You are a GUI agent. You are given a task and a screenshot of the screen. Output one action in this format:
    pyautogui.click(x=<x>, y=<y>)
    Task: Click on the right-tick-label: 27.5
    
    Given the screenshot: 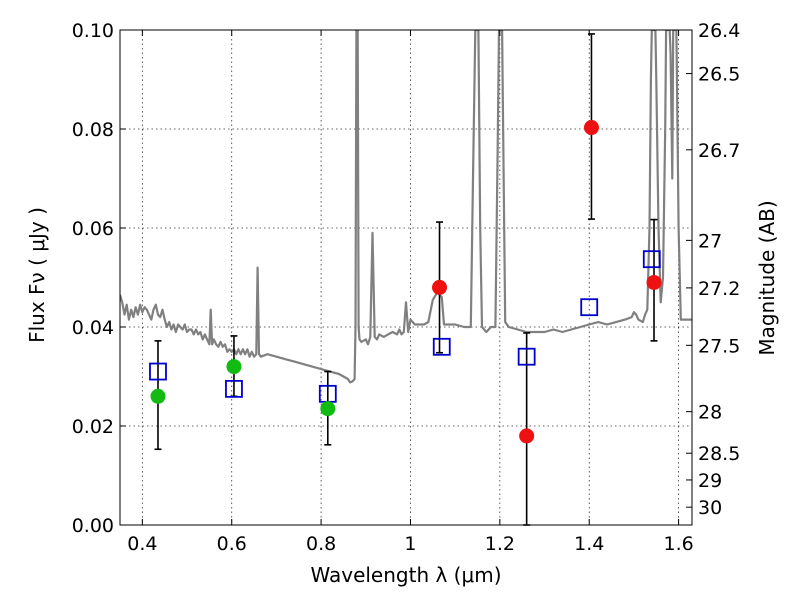 What is the action you would take?
    pyautogui.click(x=719, y=346)
    